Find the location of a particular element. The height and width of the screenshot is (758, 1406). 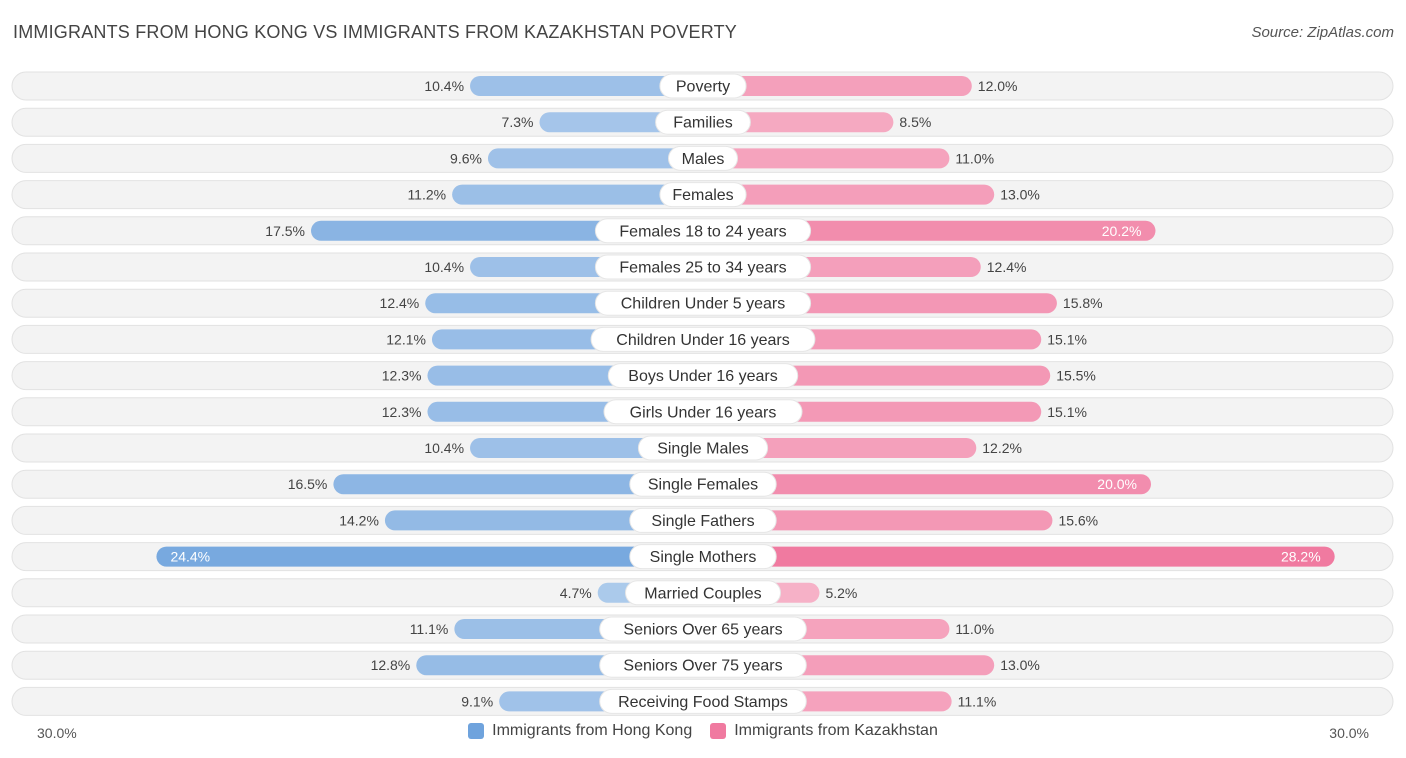

category-label-receiving-food-stamps: Receiving Food Stamps is located at coordinates (703, 702).